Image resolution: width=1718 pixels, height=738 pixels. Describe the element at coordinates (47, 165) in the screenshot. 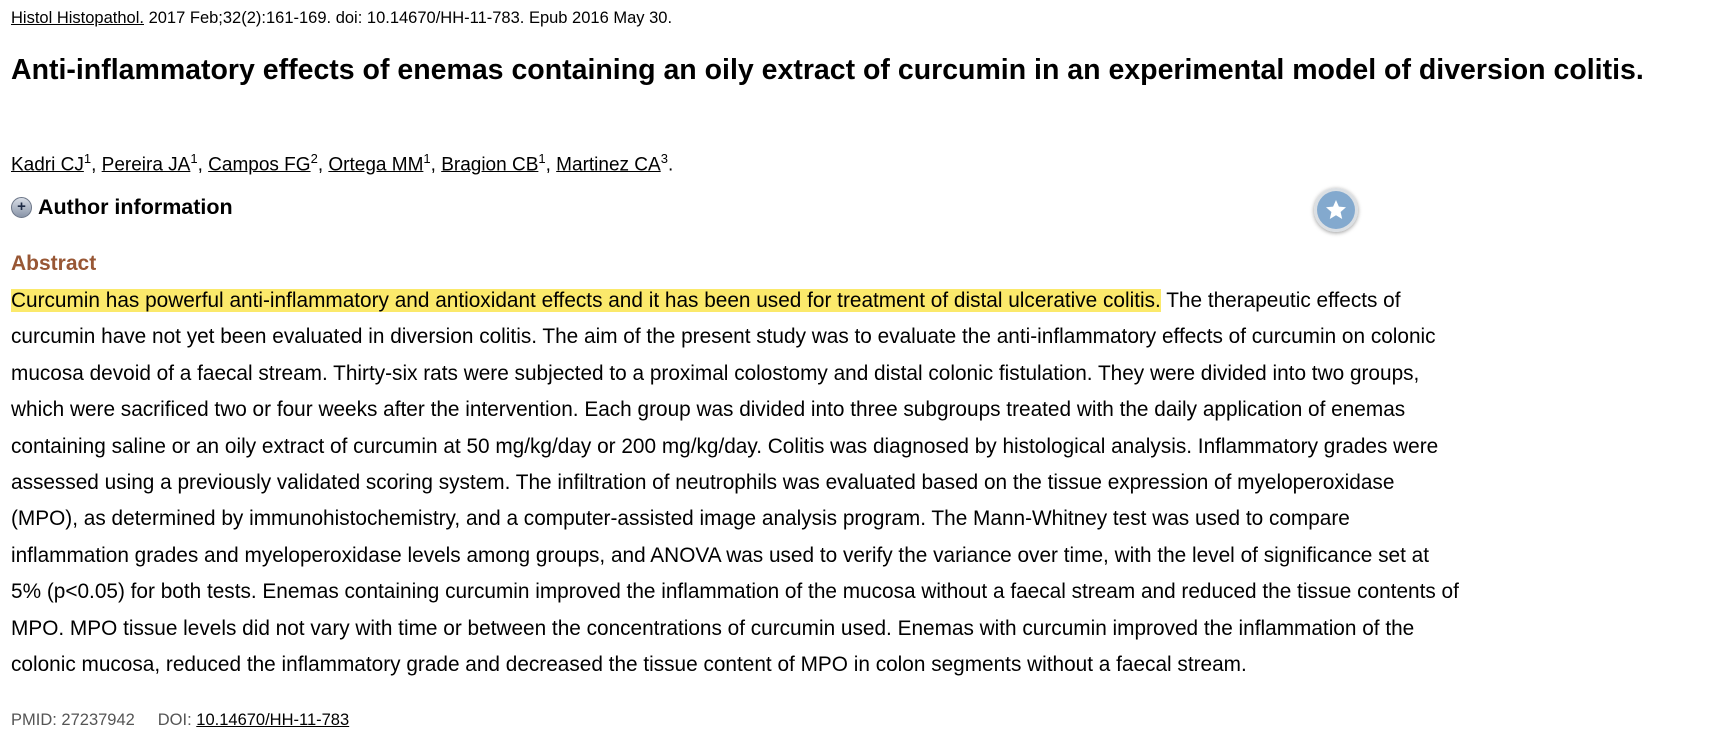

I see `author-link: Kadri CJ` at that location.